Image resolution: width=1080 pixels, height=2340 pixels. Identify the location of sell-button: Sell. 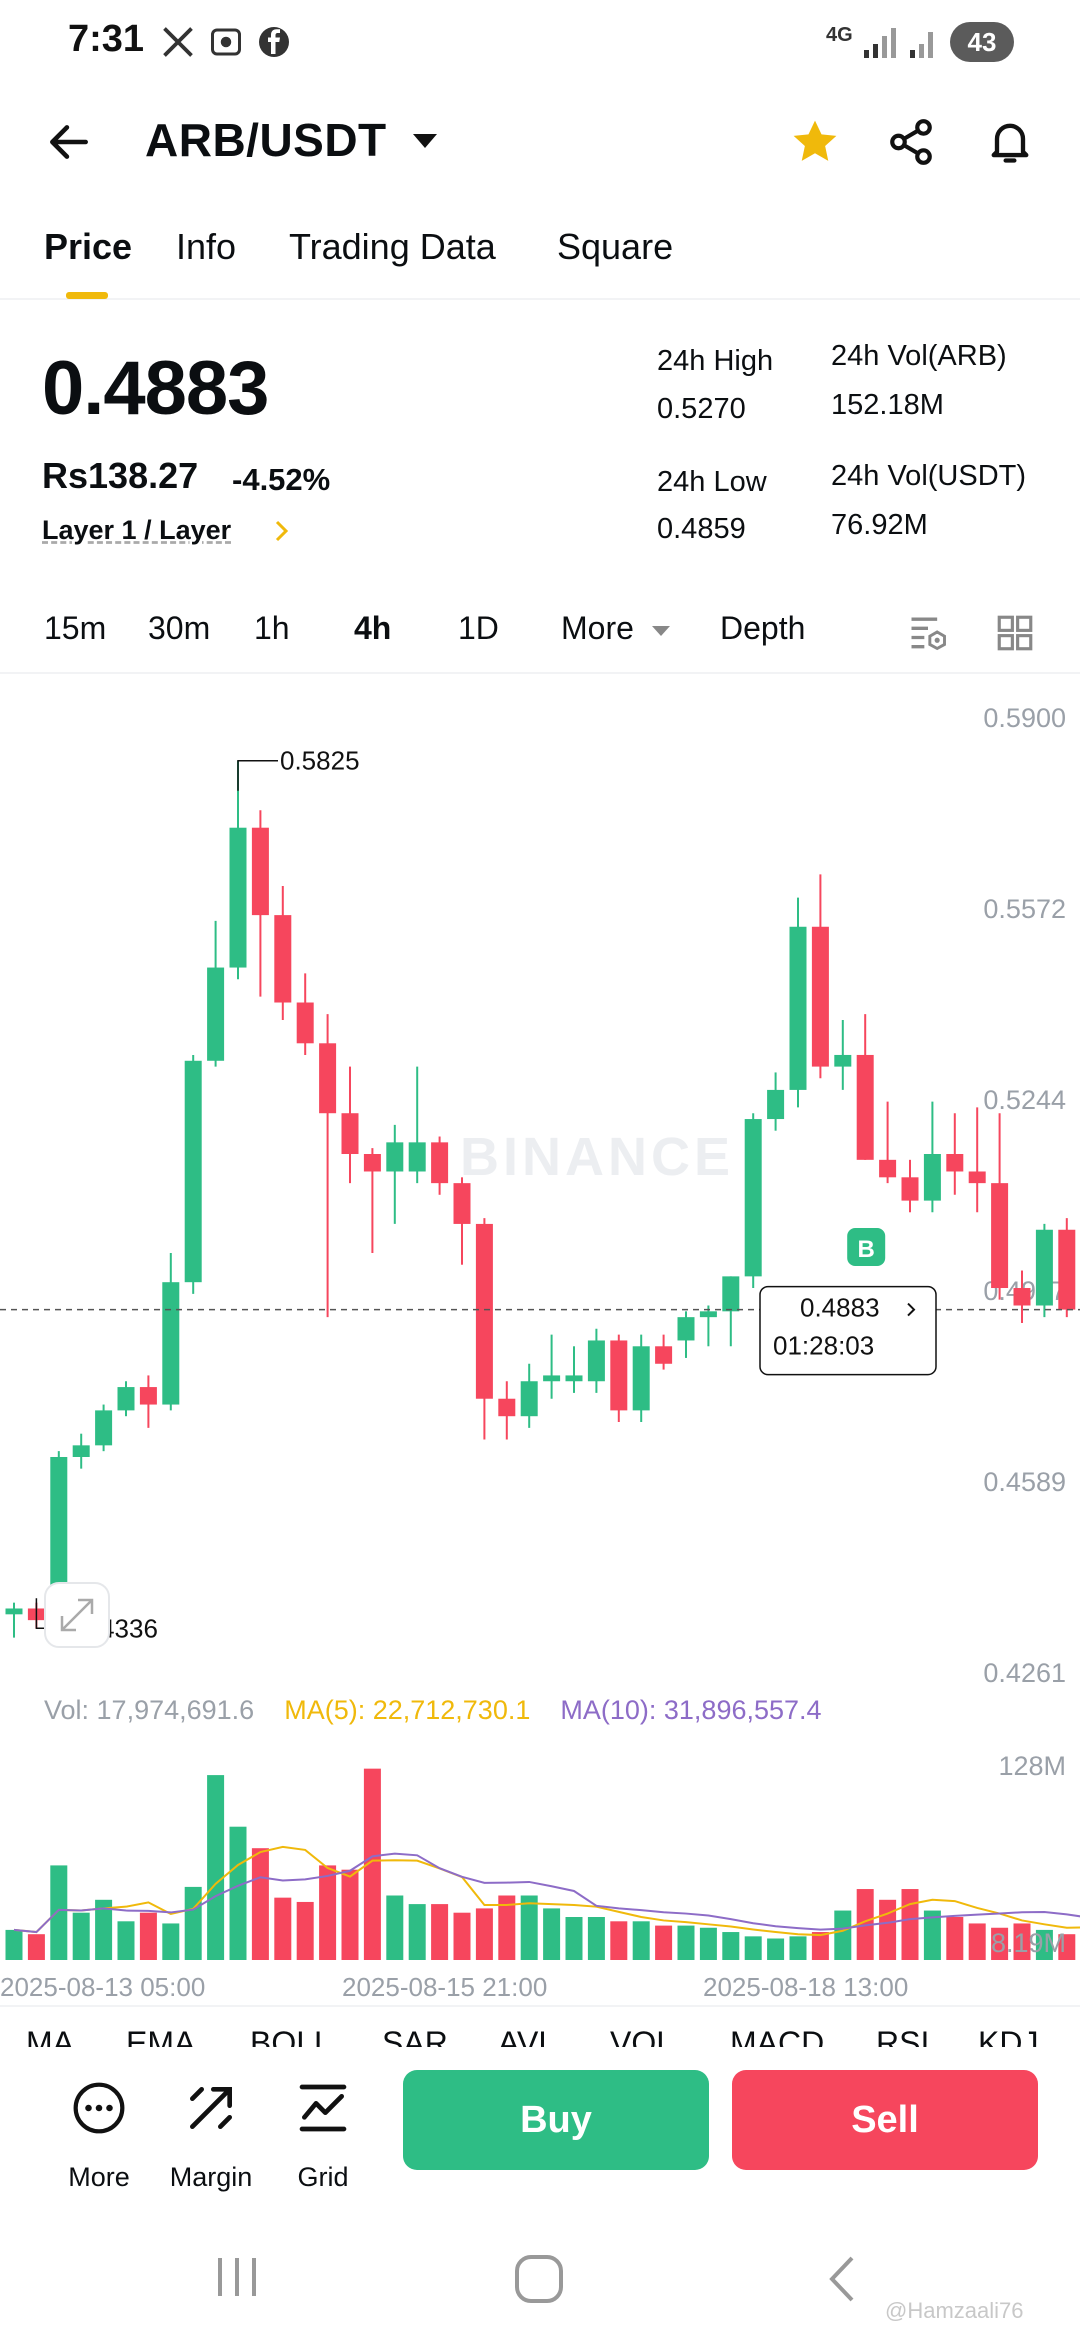
(885, 2120).